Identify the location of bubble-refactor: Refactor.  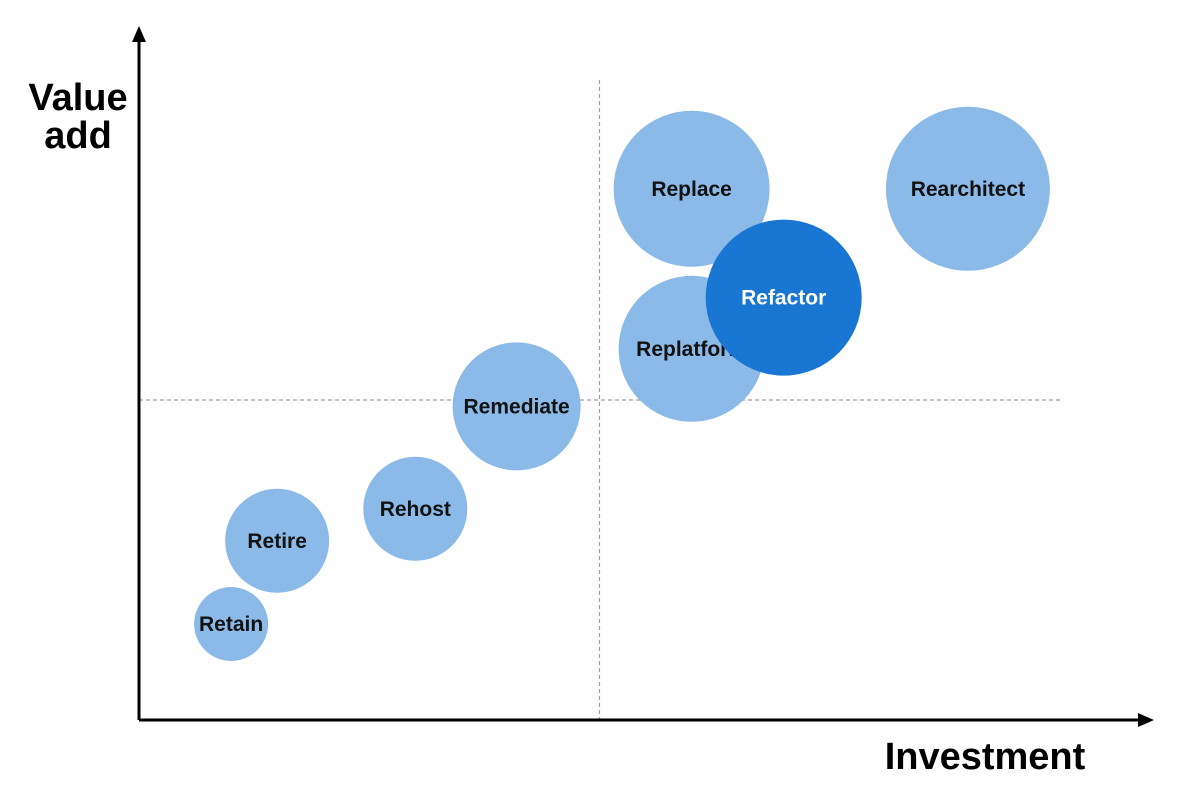
(783, 297).